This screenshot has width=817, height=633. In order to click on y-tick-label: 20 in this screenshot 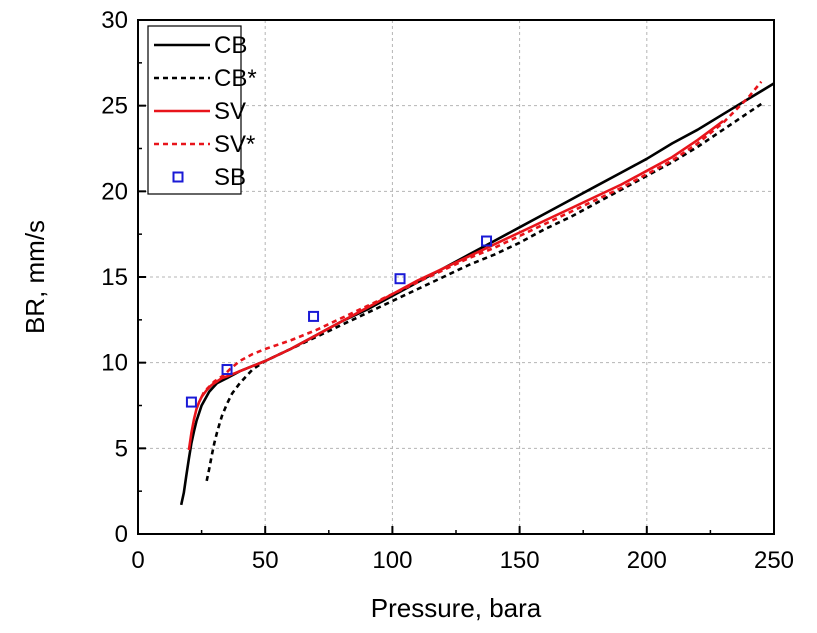, I will do `click(114, 191)`.